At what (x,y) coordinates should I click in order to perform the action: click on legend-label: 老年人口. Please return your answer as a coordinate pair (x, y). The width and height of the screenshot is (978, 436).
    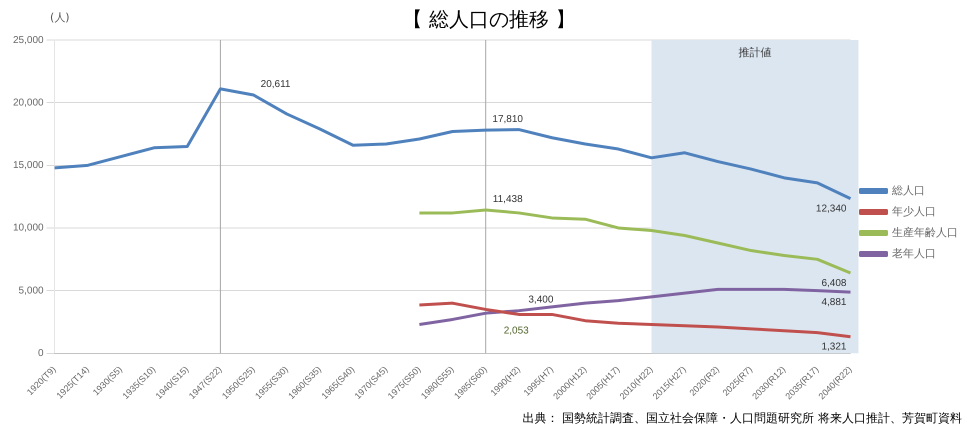
    Looking at the image, I should click on (914, 253).